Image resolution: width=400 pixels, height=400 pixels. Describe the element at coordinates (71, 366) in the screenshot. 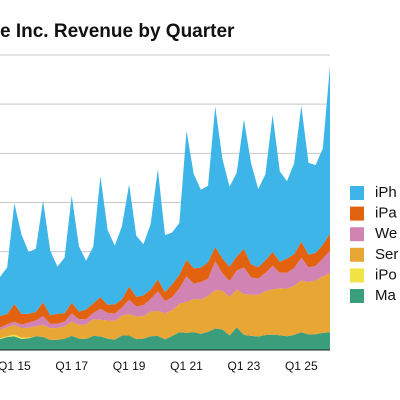

I see `x-tick-label: Q1 17` at that location.